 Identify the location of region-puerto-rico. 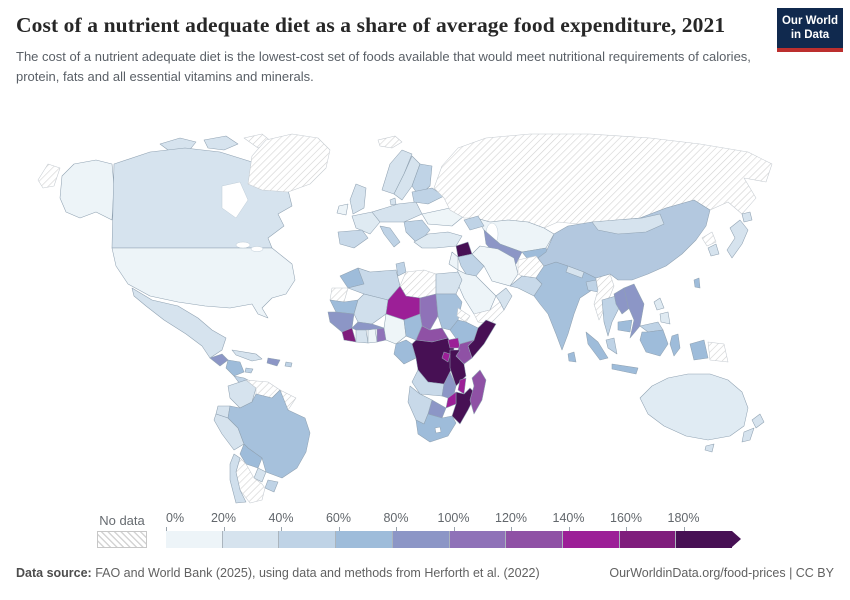
(288, 364).